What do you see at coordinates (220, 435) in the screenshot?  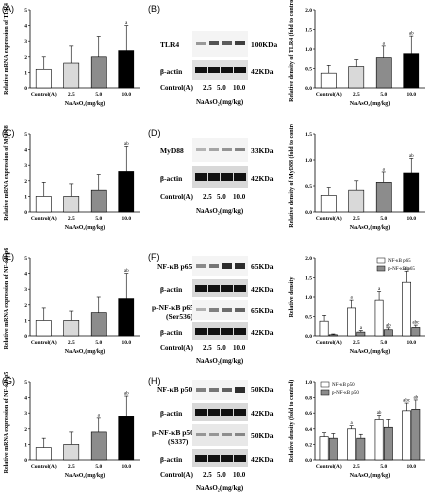 I see `blot-image-pp50` at bounding box center [220, 435].